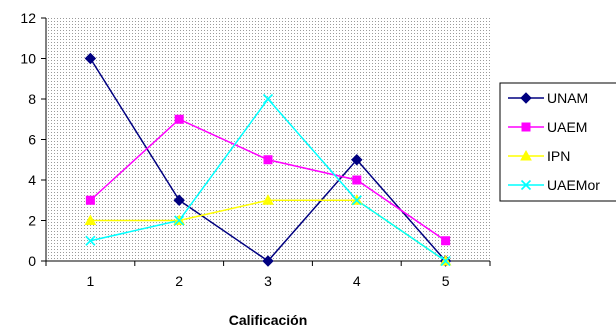  Describe the element at coordinates (268, 281) in the screenshot. I see `x-tick-label: 3` at that location.